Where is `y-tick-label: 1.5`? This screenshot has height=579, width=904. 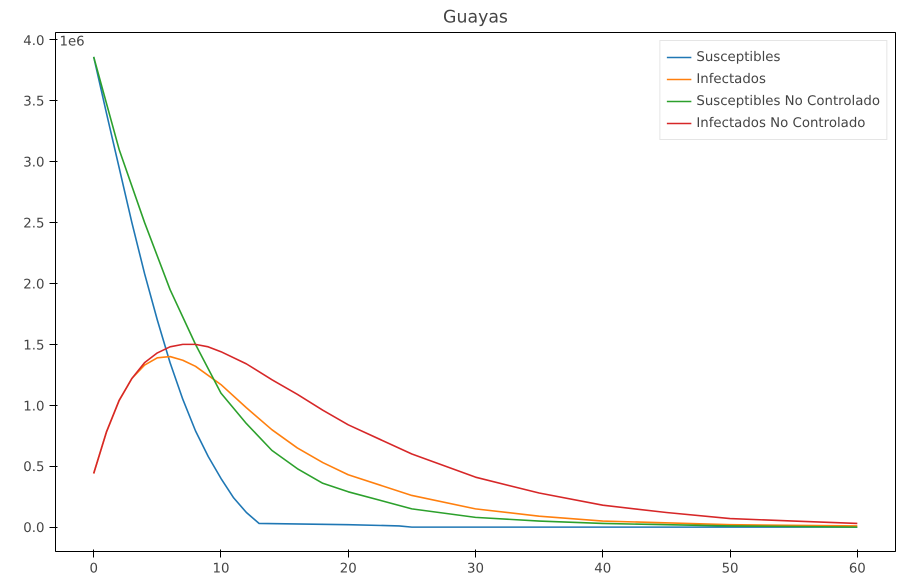 y-tick-label: 1.5 is located at coordinates (34, 346).